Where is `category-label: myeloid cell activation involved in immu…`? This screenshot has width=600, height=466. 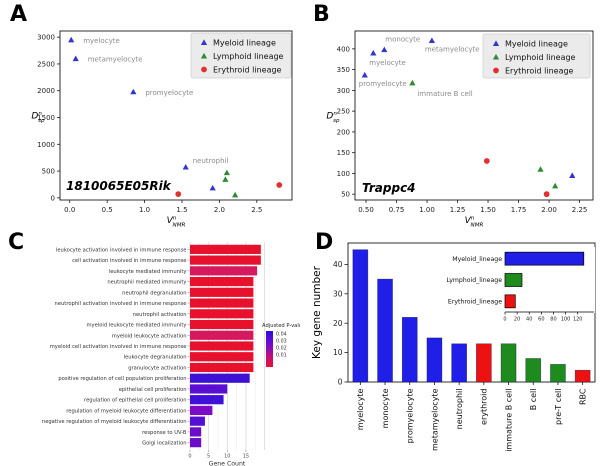
category-label: myeloid cell activation involved in immu… is located at coordinates (118, 347).